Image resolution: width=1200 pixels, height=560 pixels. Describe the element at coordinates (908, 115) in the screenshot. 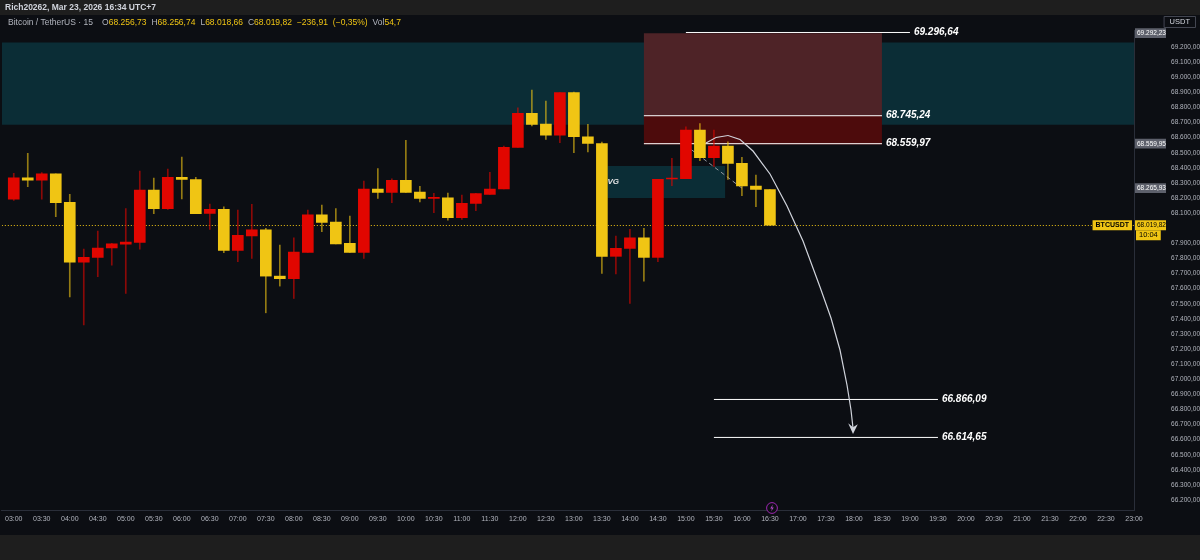

I see `data-label: 68.745,24` at that location.